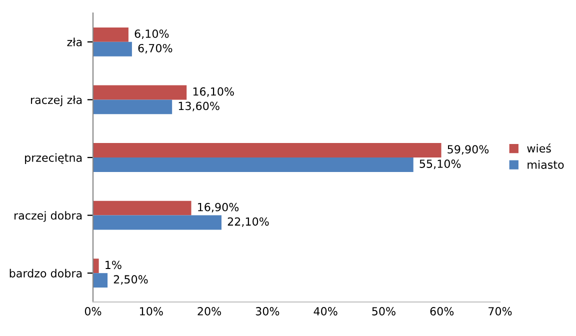  What do you see at coordinates (48, 216) in the screenshot?
I see `y-tick-label: raczej dobra` at bounding box center [48, 216].